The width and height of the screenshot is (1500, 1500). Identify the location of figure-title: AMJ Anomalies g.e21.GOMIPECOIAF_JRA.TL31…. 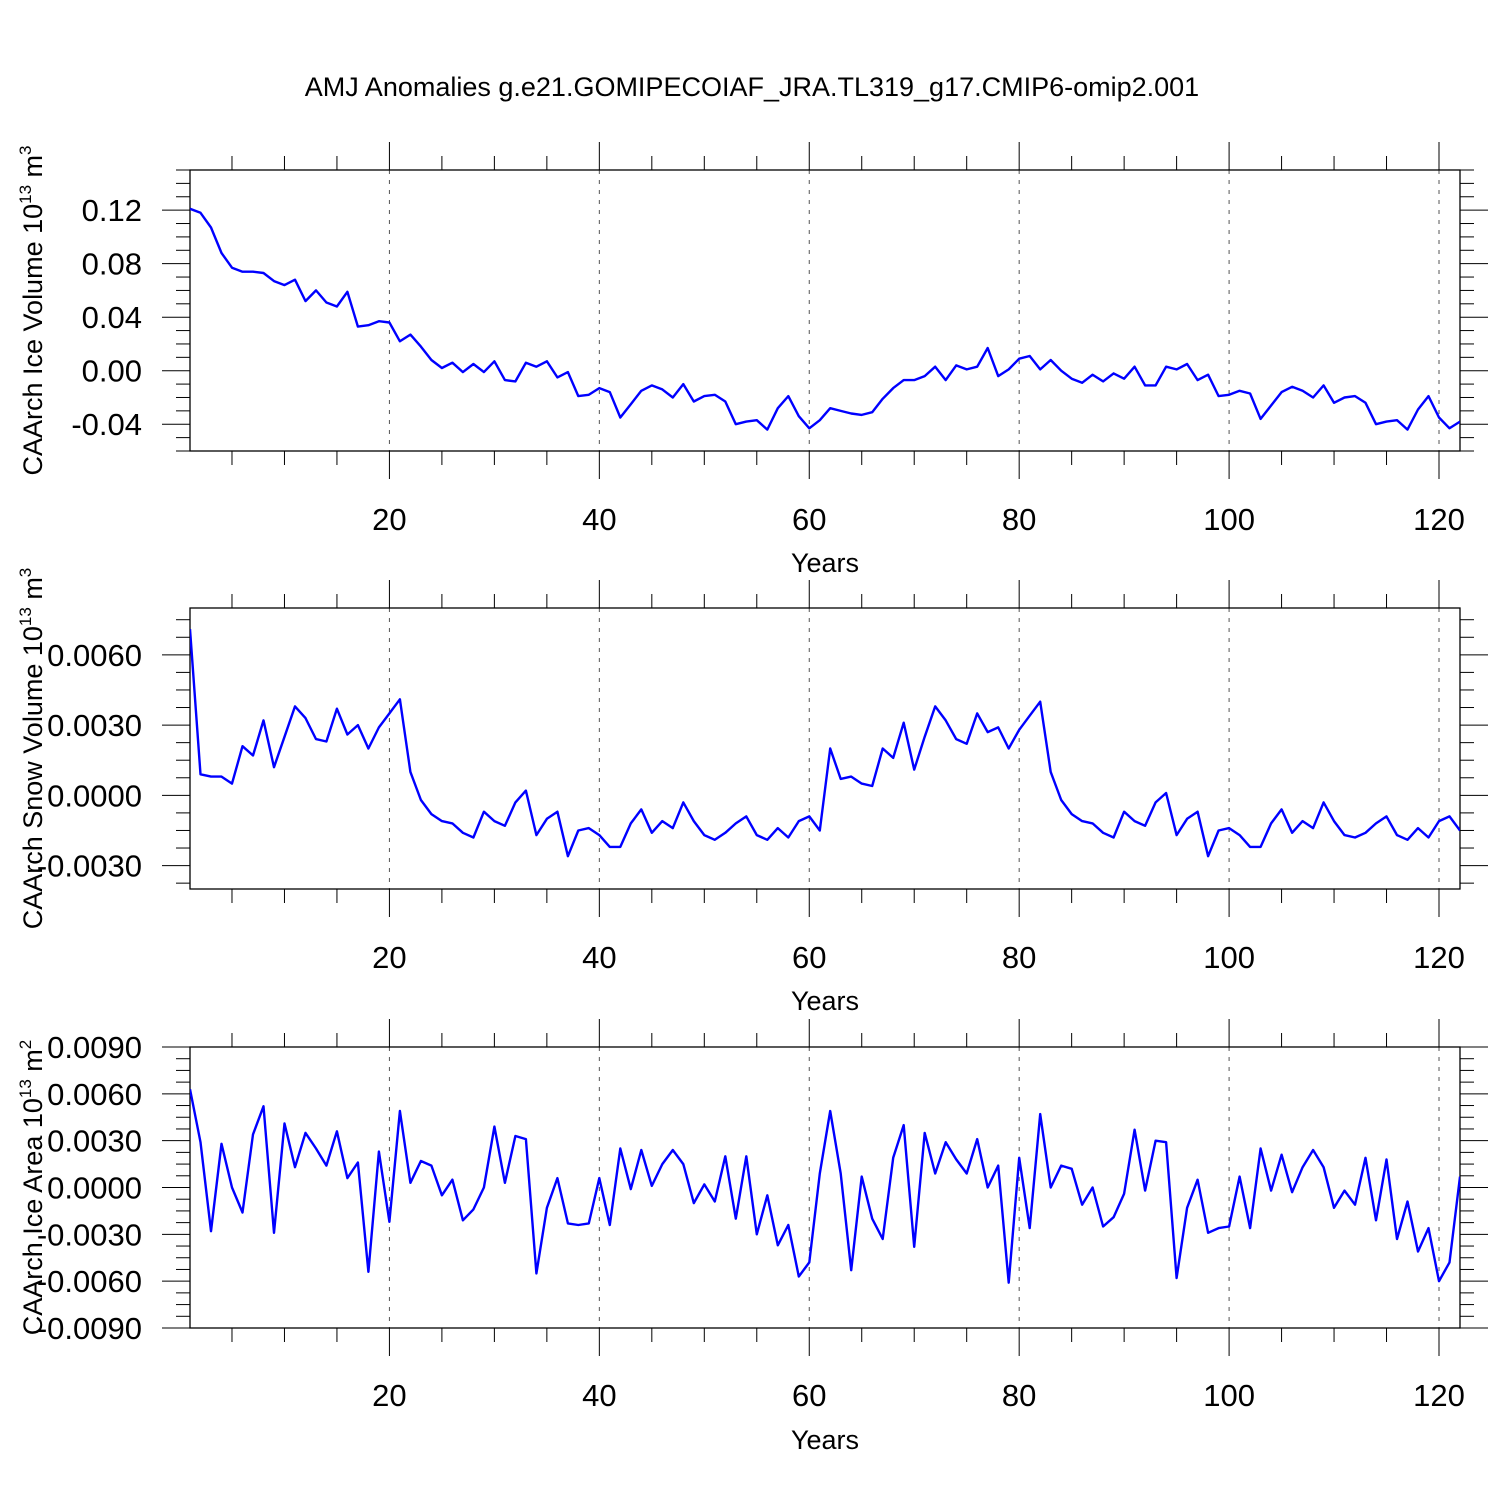
(752, 87).